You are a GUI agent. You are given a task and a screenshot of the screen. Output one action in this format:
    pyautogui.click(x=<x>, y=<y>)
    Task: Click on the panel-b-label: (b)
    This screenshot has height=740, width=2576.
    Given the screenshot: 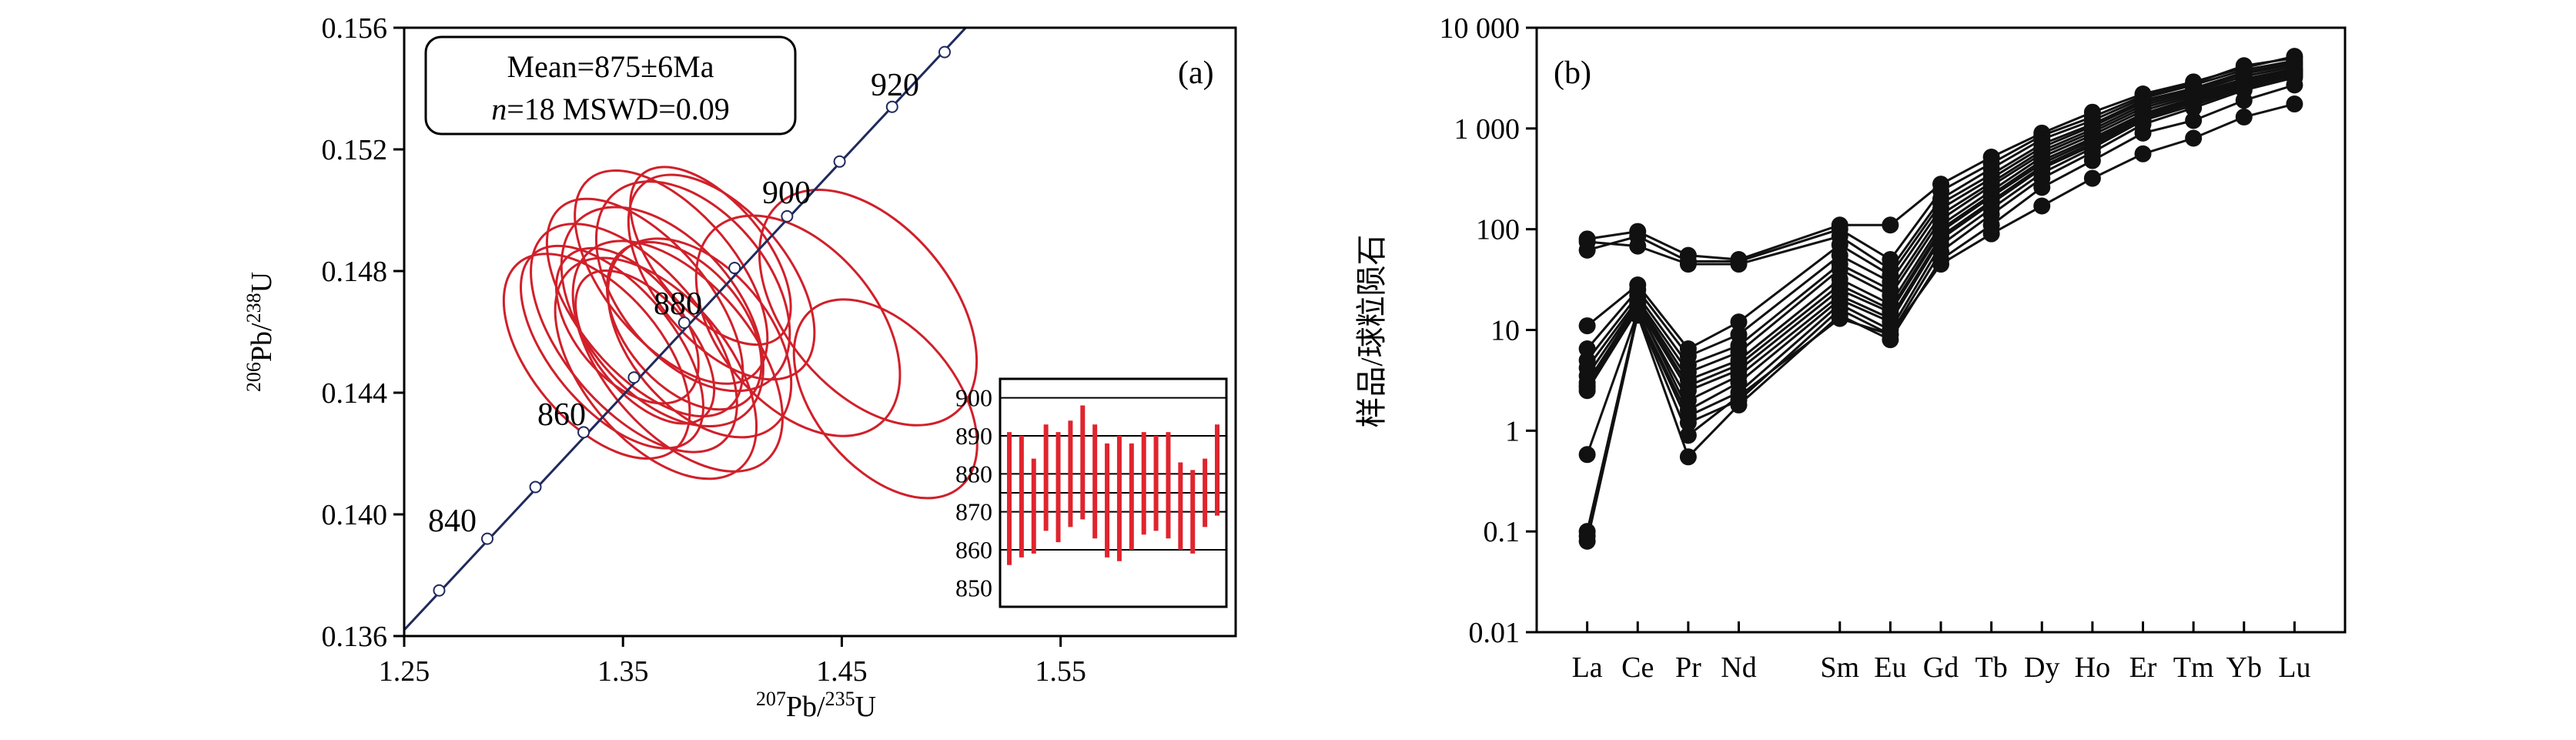 What is the action you would take?
    pyautogui.click(x=1573, y=73)
    